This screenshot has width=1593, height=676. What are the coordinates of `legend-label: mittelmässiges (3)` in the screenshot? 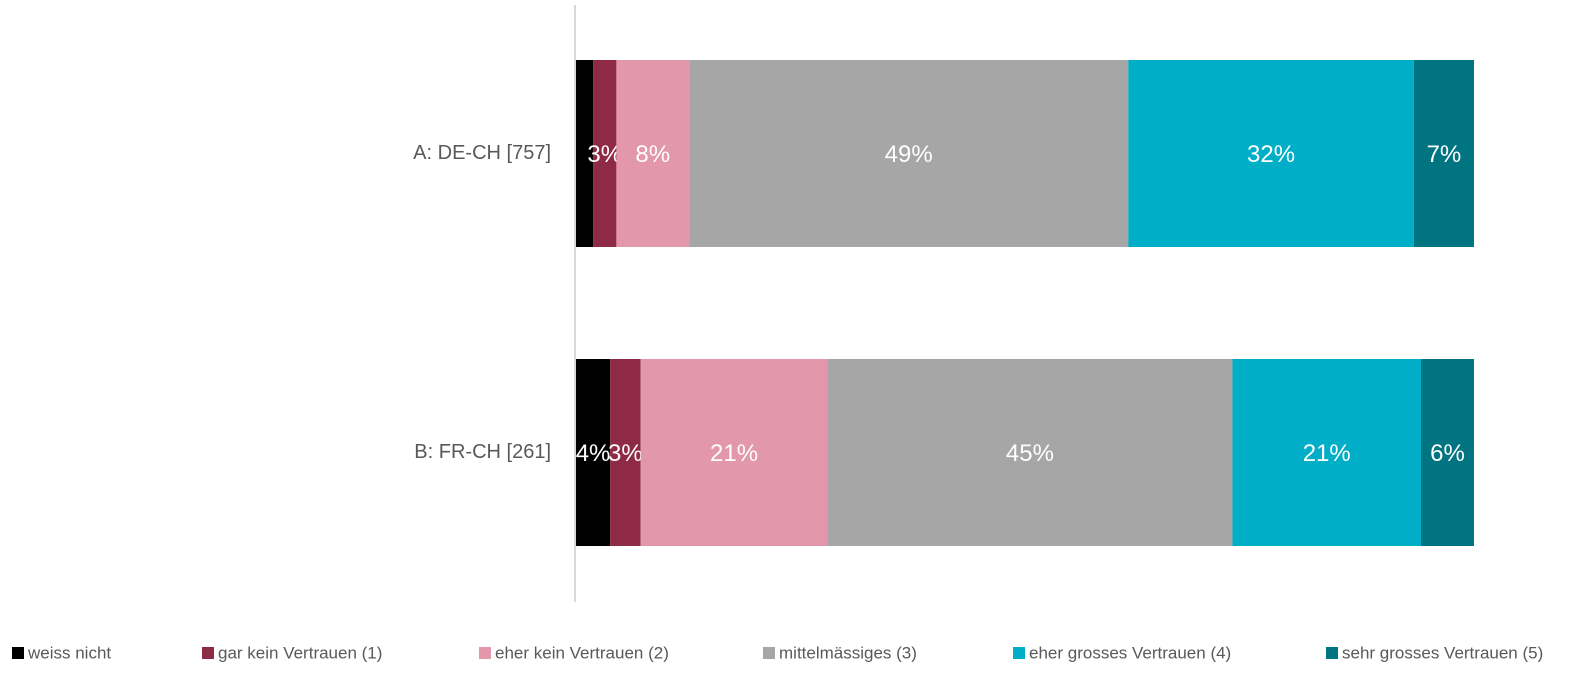 It's located at (848, 652).